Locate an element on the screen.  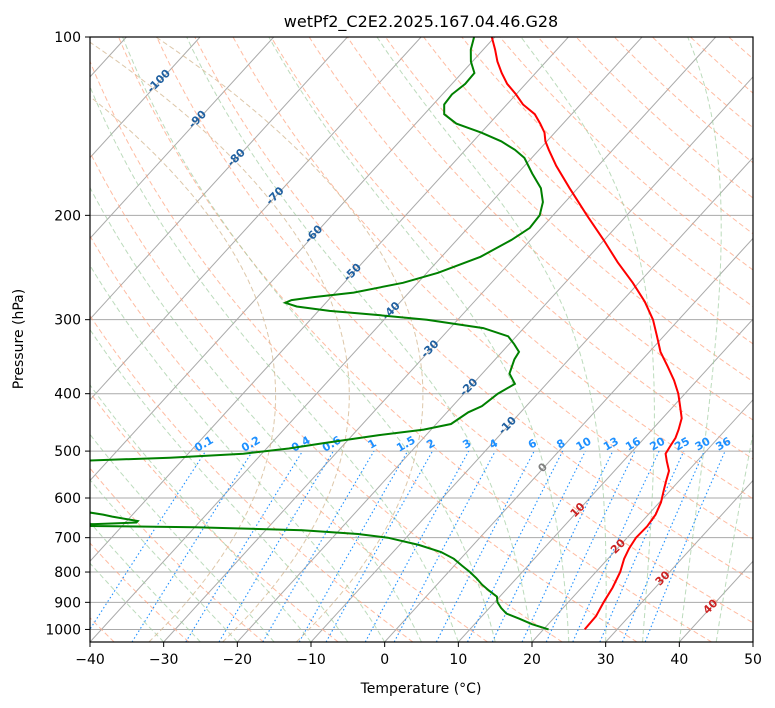
x-axis: −40 −30 −20 −10 0 10 20 30 40 50 is located at coordinates (418, 655).